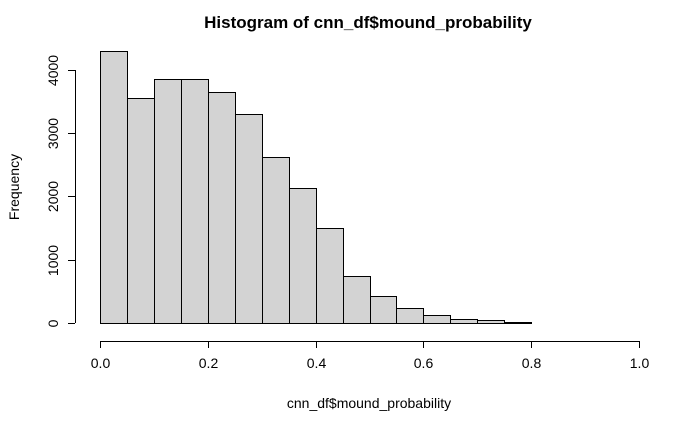 This screenshot has width=700, height=432. I want to click on y-tick-label: 0, so click(53, 323).